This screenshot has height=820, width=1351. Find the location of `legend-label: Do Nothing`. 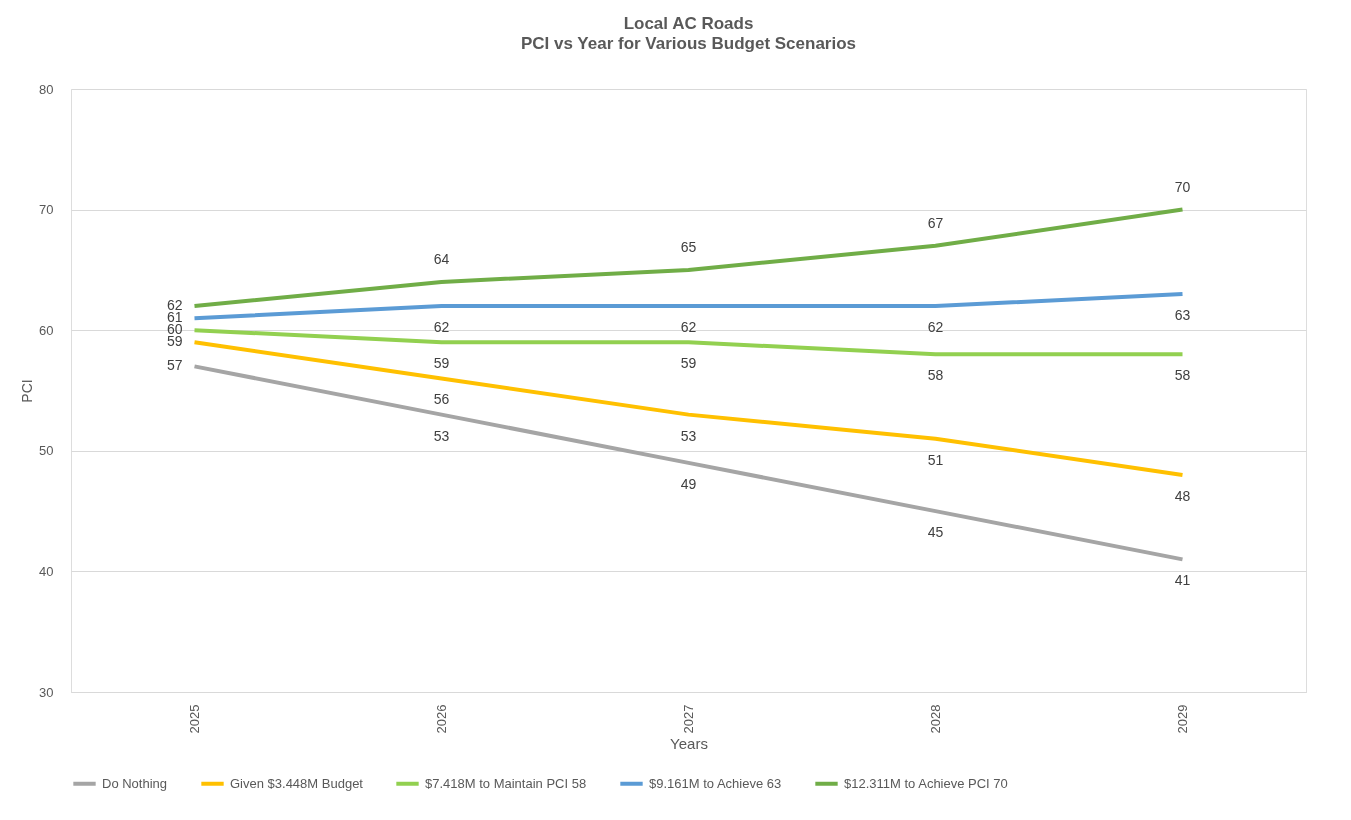

legend-label: Do Nothing is located at coordinates (135, 783).